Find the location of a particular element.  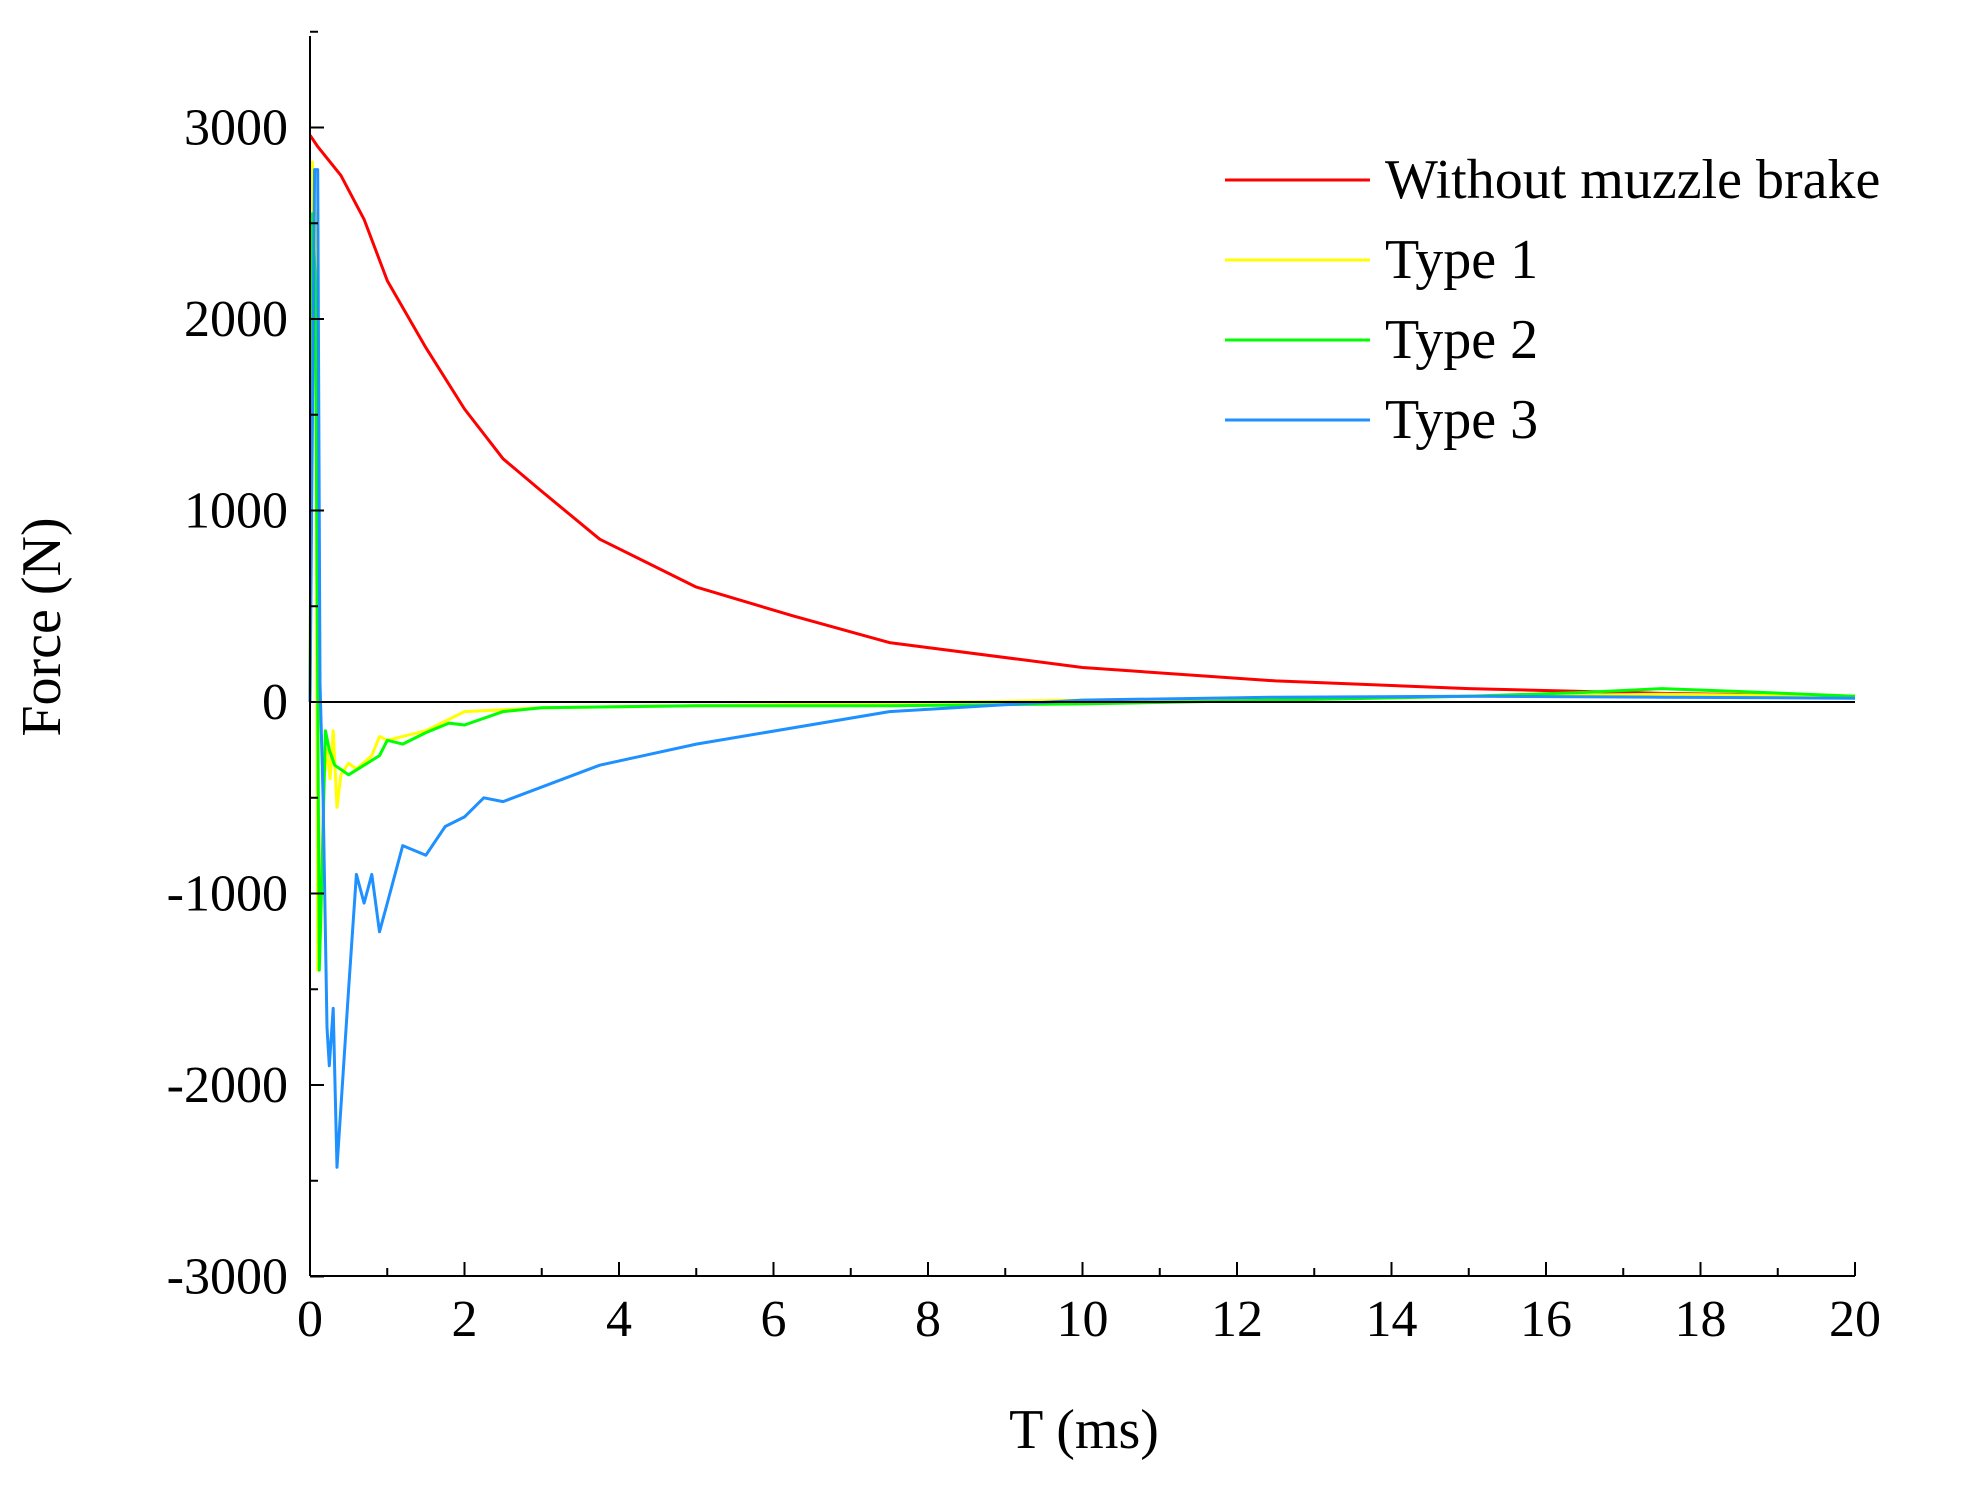

x-tick-label: 8 is located at coordinates (928, 1319).